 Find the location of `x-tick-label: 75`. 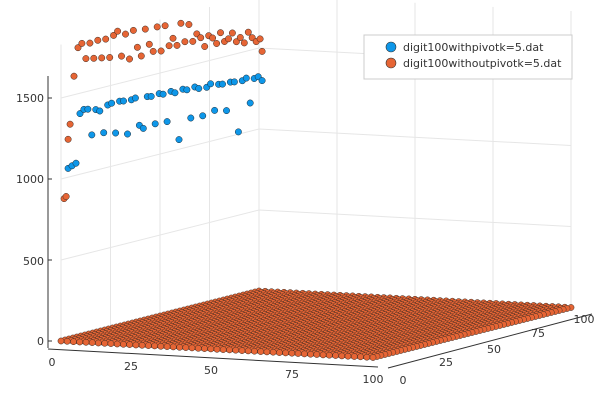

x-tick-label: 75 is located at coordinates (292, 374).